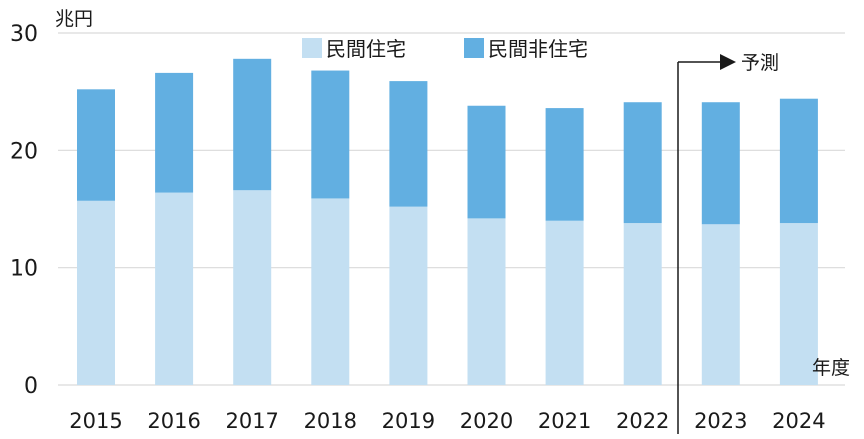 The height and width of the screenshot is (439, 864). I want to click on bar-residential-2024, so click(798, 304).